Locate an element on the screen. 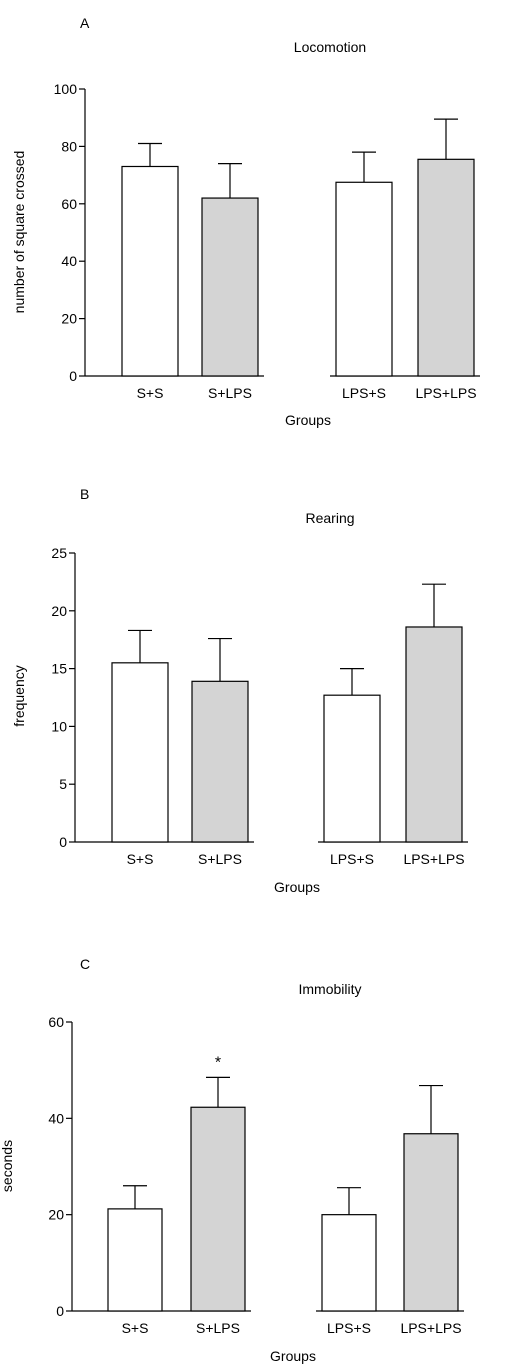 This screenshot has height=1367, width=508. y-axis-label: number of square crossed is located at coordinates (19, 232).